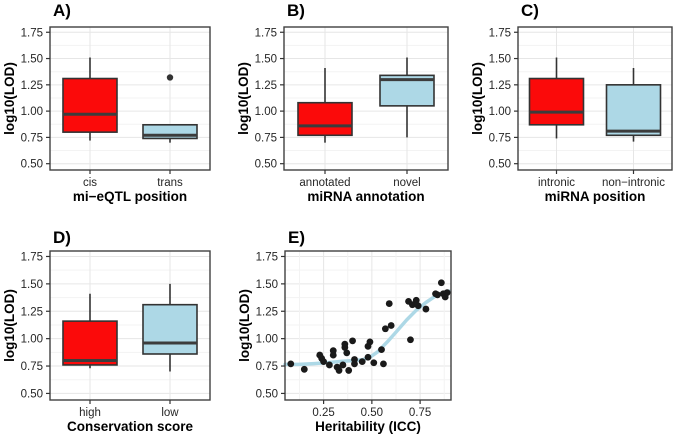 Image resolution: width=685 pixels, height=437 pixels. Describe the element at coordinates (170, 329) in the screenshot. I see `box-low` at that location.